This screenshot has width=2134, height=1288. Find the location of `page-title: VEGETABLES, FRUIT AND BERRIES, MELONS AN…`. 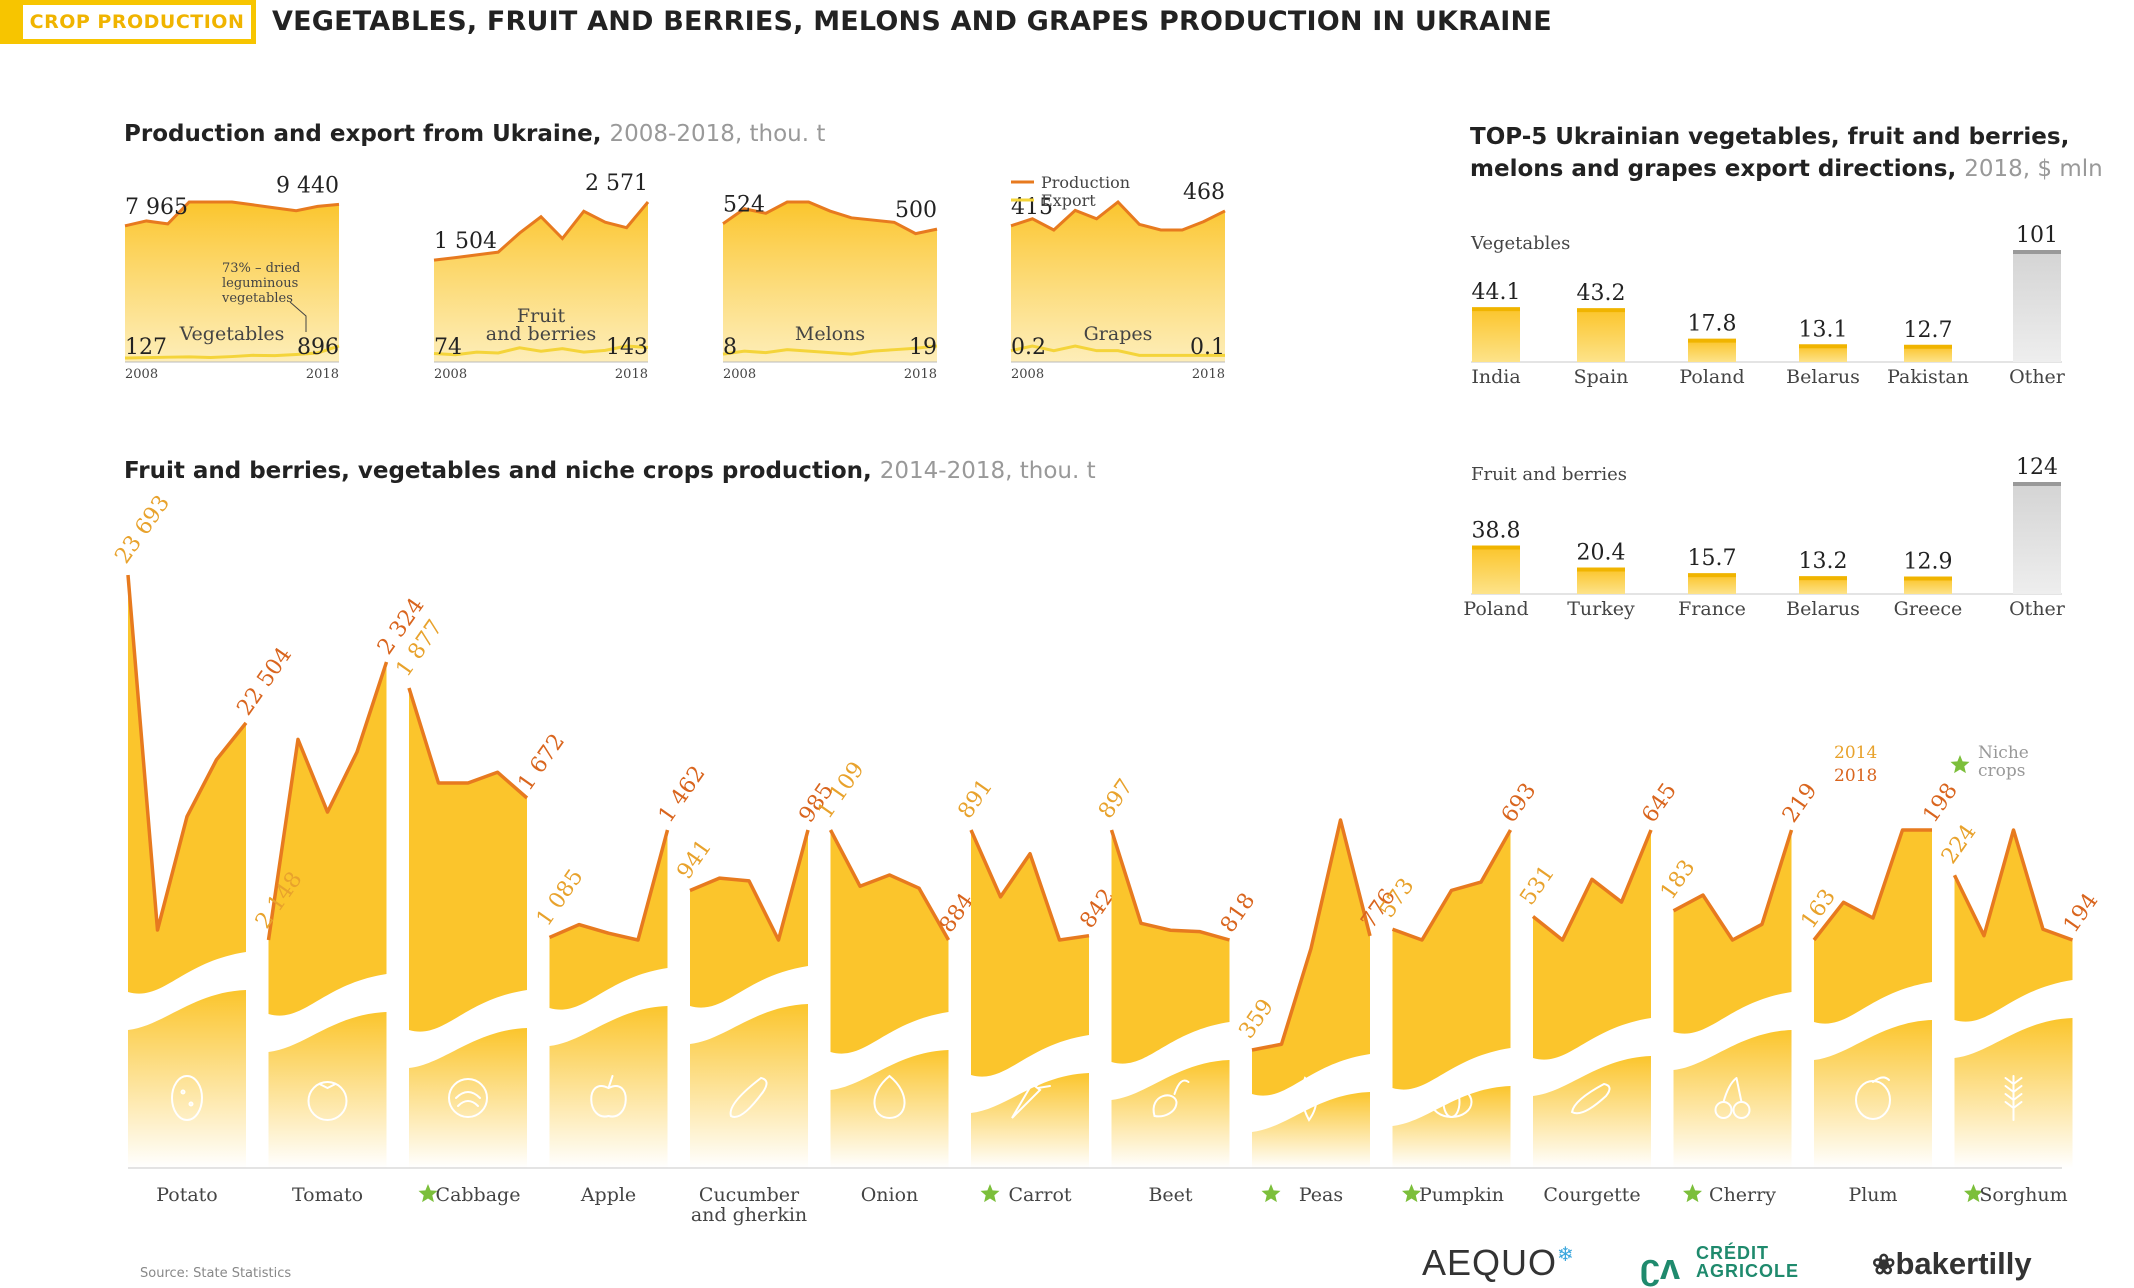

page-title: VEGETABLES, FRUIT AND BERRIES, MELONS AN… is located at coordinates (912, 21).